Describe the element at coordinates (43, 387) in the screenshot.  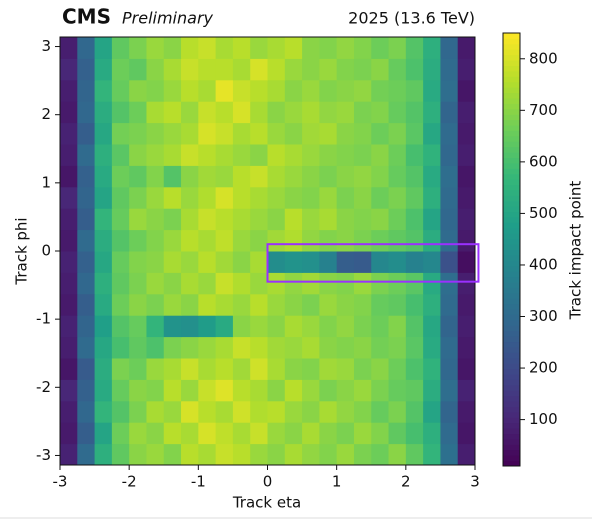
I see `y-tick-label: -2` at that location.